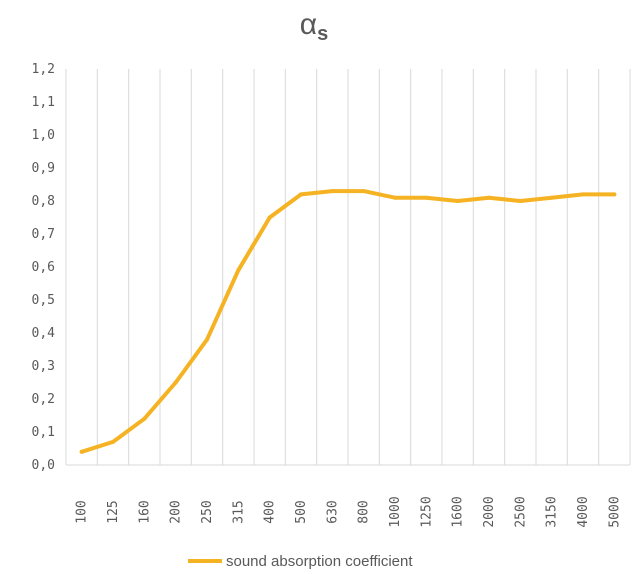 The image size is (633, 574). I want to click on x-tick-label: 1250, so click(426, 511).